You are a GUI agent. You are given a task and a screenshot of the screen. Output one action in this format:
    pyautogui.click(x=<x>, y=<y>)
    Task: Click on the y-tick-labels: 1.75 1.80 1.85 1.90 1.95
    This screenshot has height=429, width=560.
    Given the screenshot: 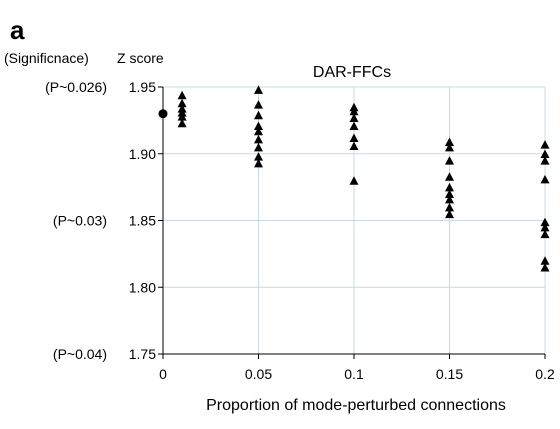 What is the action you would take?
    pyautogui.click(x=142, y=220)
    